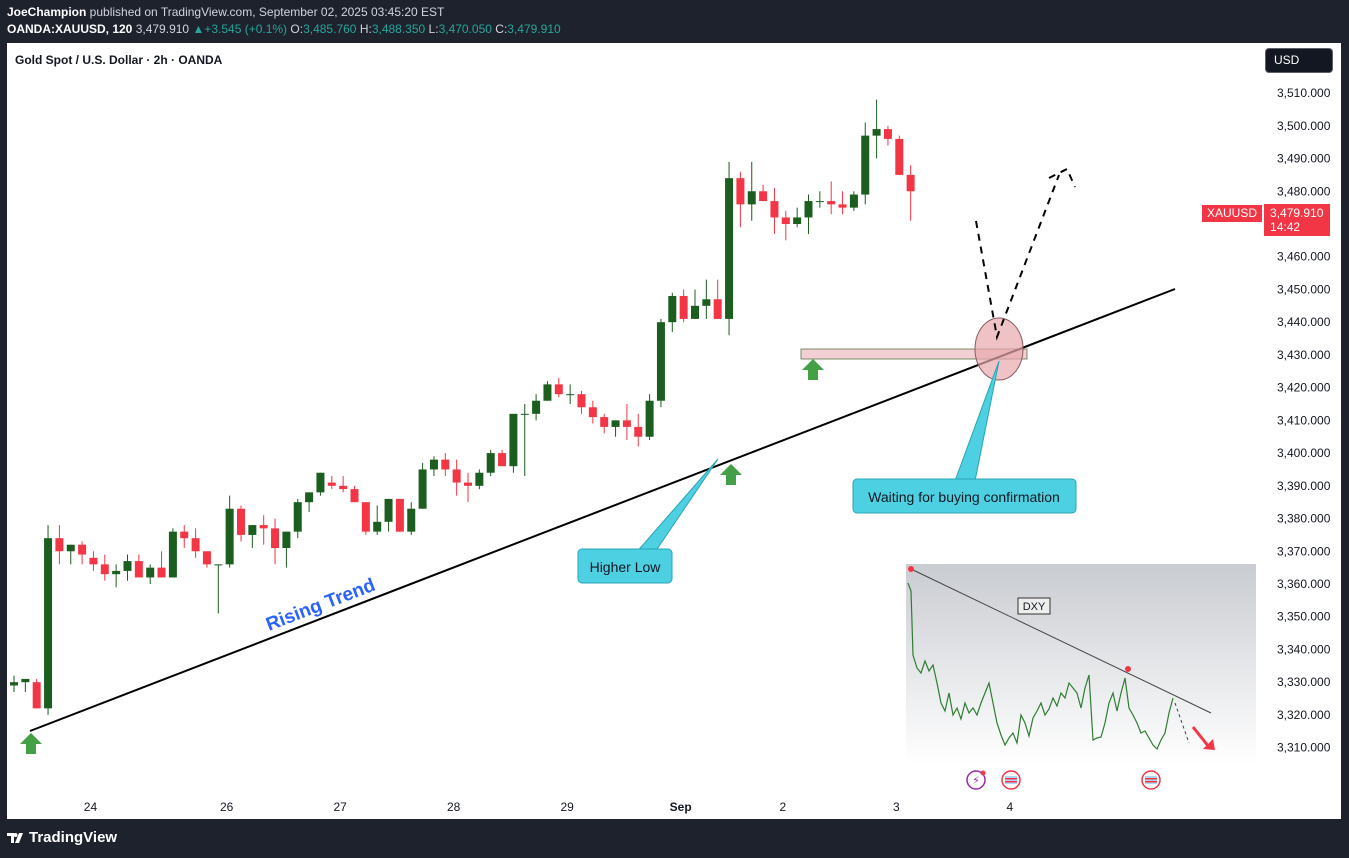 Image resolution: width=1349 pixels, height=858 pixels. I want to click on author-name: JoeChampion, so click(47, 12).